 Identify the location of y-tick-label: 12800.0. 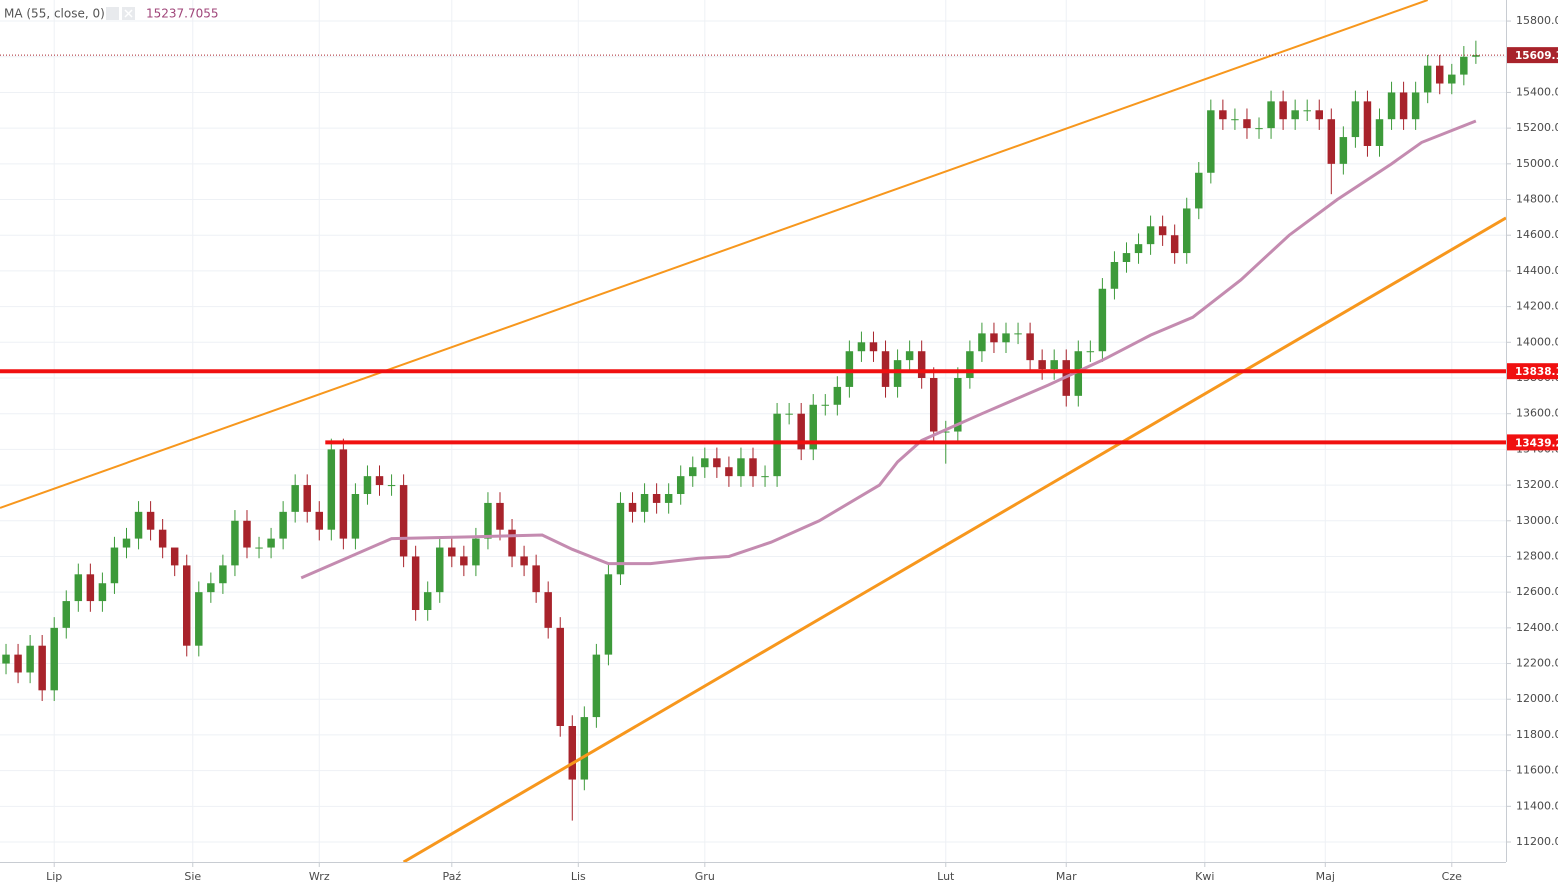
(1537, 555).